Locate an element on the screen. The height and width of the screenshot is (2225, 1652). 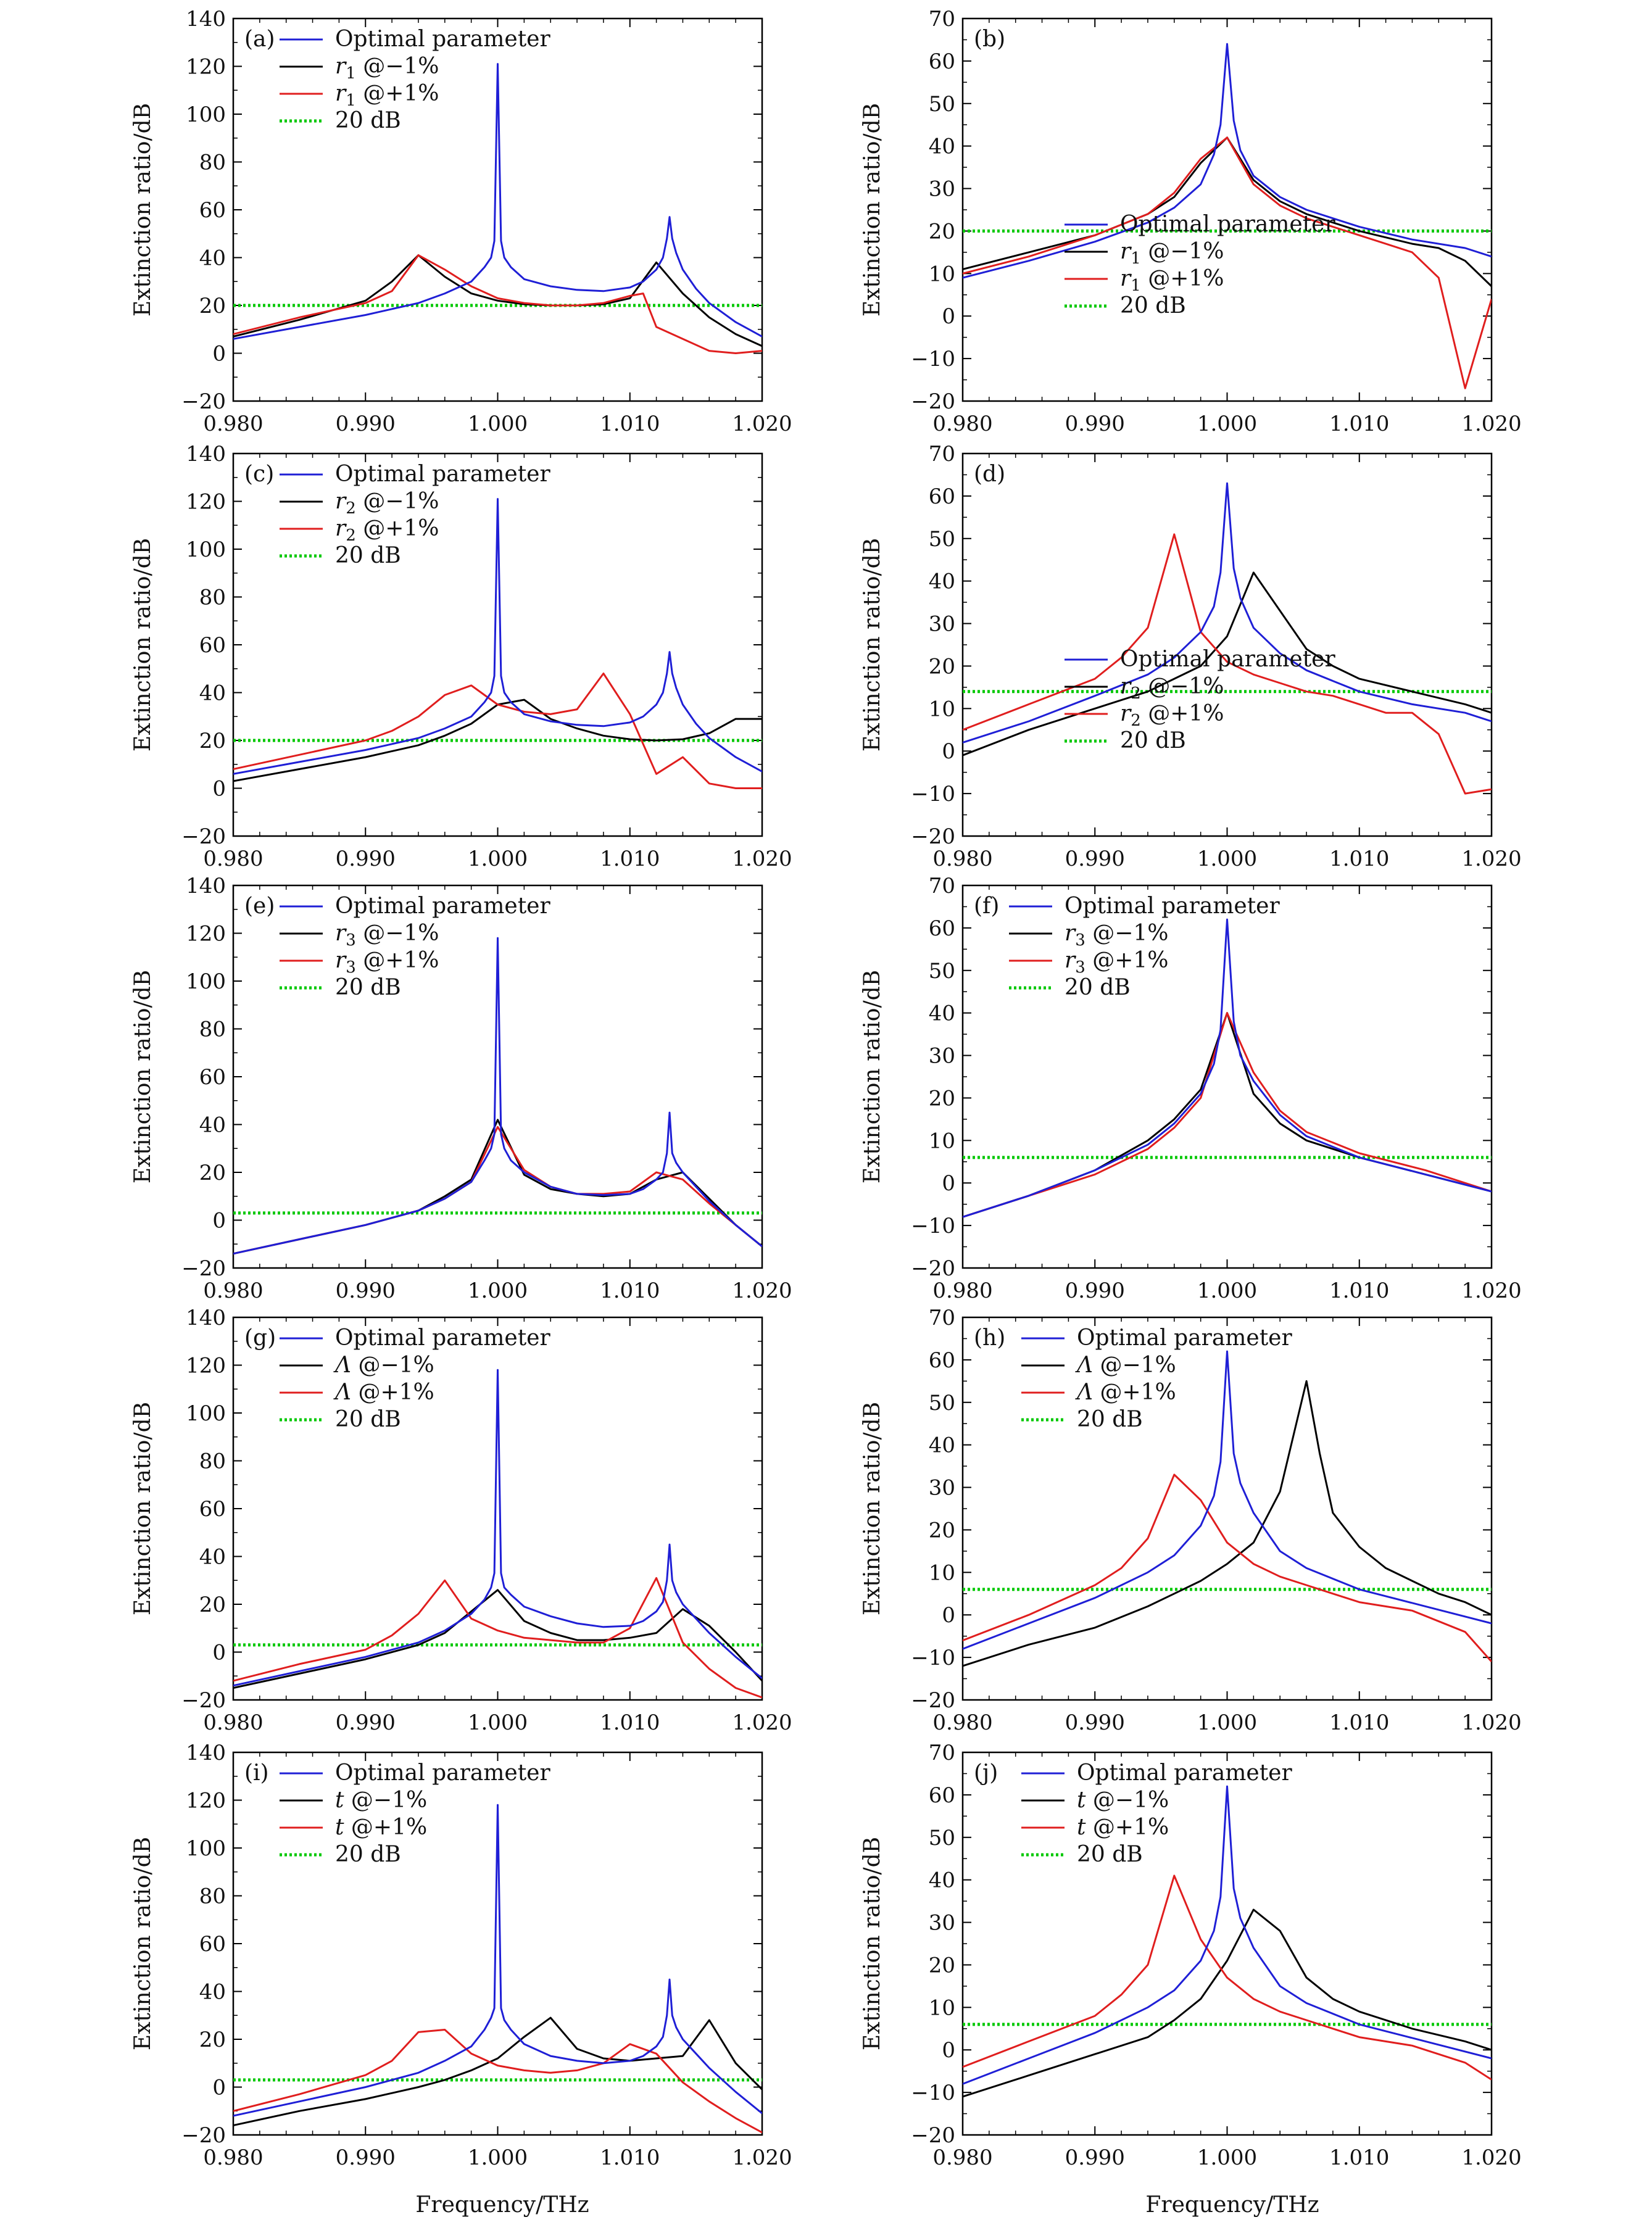
legend-label-minus: Λ @−1% is located at coordinates (383, 1365).